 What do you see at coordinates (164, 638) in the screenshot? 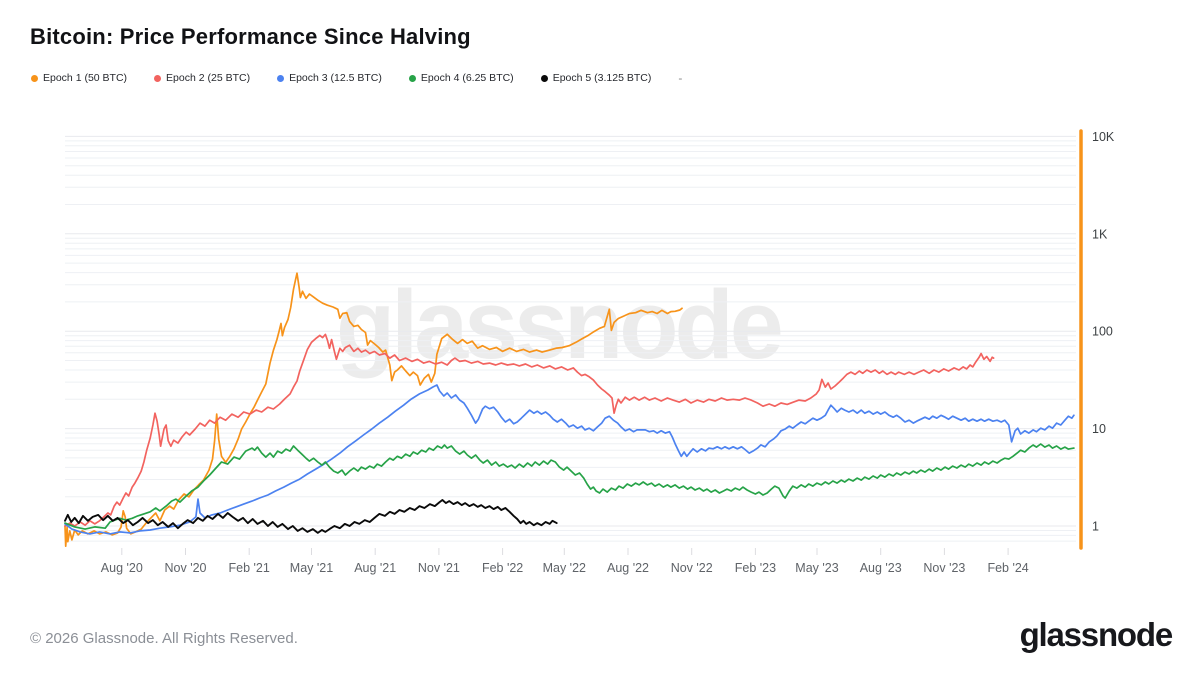
I see `copyright-text: © 2026 Glassnode. All Rights Reserved.` at bounding box center [164, 638].